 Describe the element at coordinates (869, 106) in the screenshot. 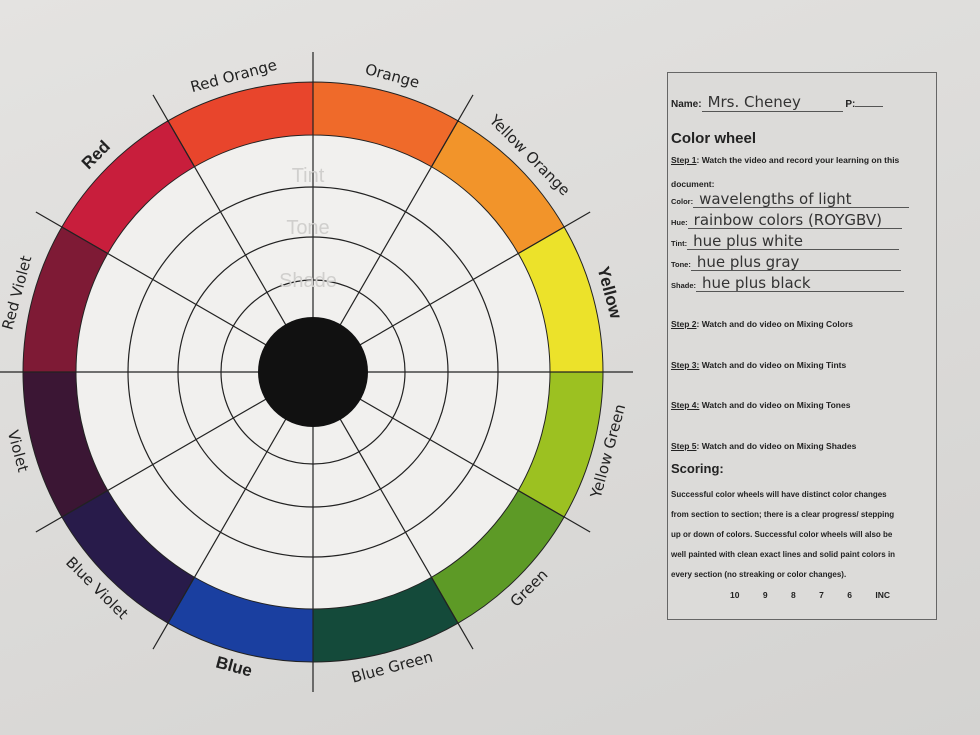

I see `period-value` at that location.